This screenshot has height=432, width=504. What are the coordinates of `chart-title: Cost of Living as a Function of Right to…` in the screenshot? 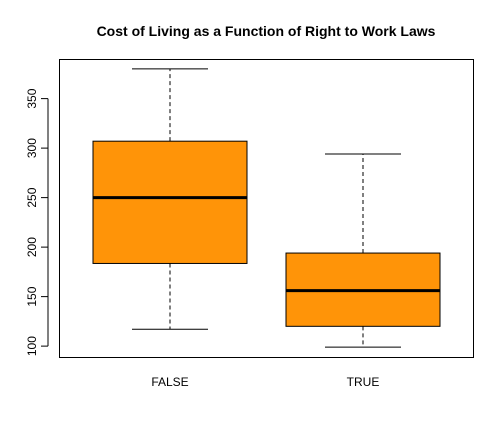 It's located at (266, 31).